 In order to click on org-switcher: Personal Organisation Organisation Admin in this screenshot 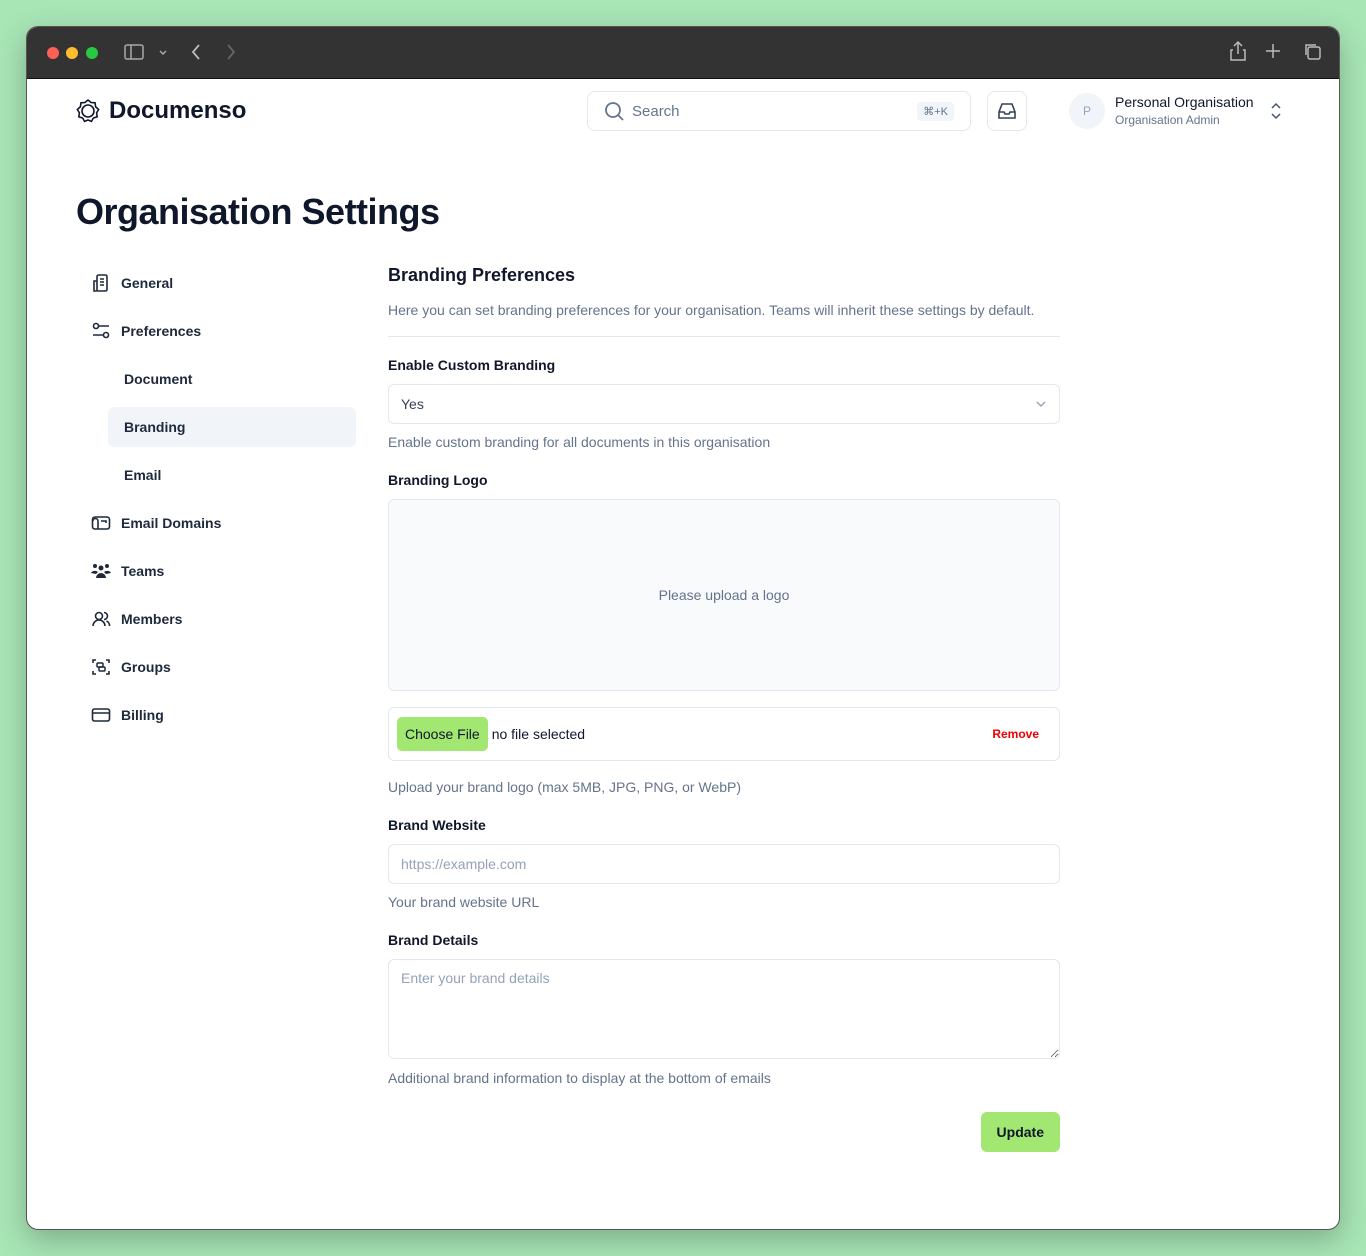, I will do `click(1184, 110)`.